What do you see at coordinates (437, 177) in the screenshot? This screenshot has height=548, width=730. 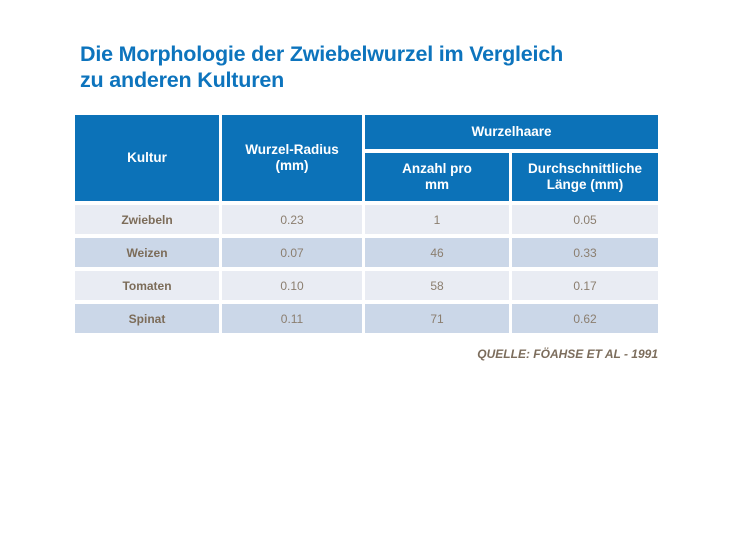 I see `column-header-anzahl-pro-mm: Anzahl pro mm` at bounding box center [437, 177].